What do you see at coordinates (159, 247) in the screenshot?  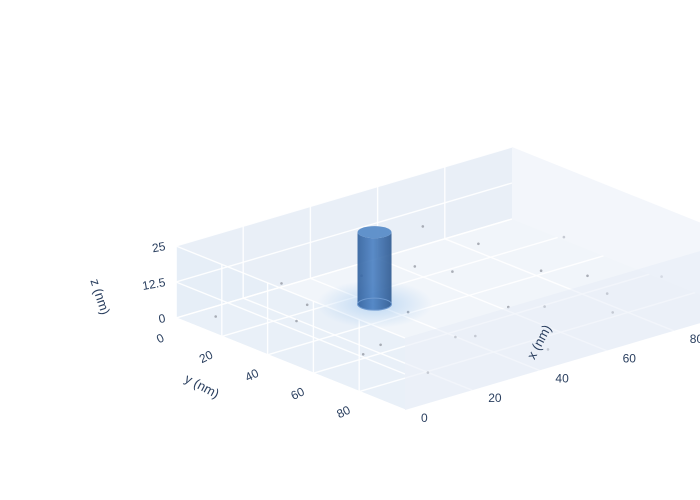 I see `z-tick-label: 25` at bounding box center [159, 247].